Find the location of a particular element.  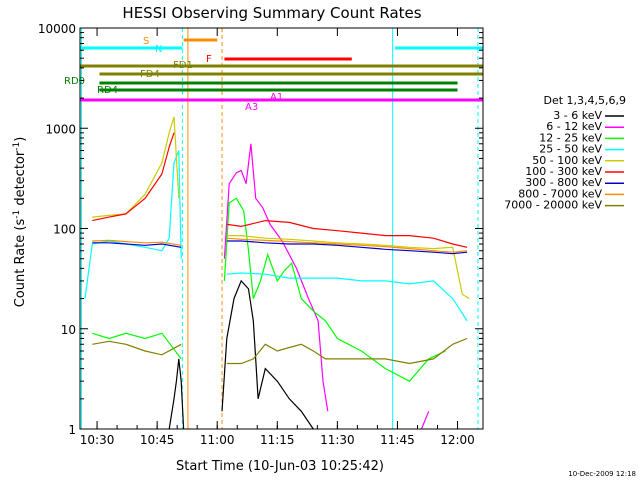

flag-label-f: F is located at coordinates (209, 59).